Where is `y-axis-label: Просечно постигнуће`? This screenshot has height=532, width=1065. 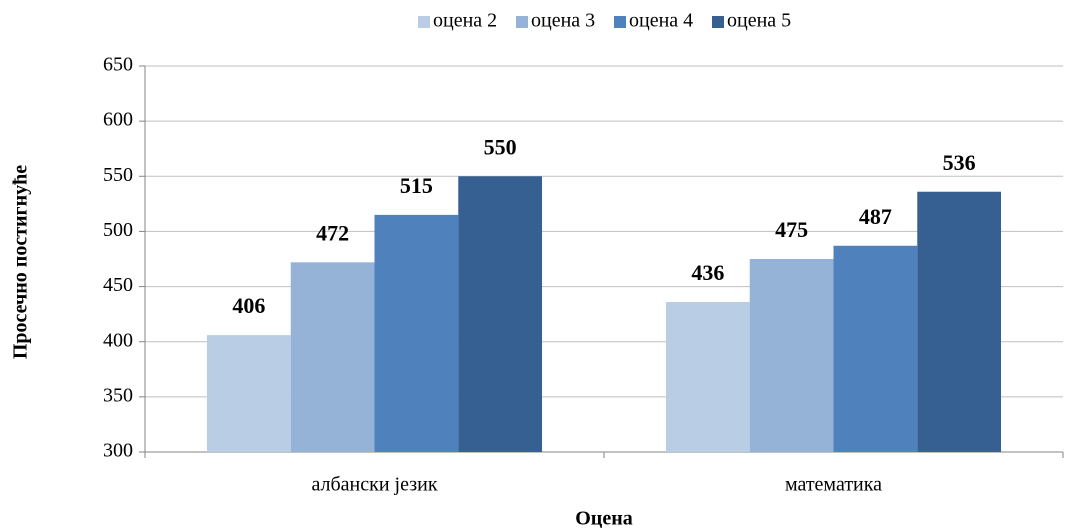
y-axis-label: Просечно постигнуће is located at coordinates (21, 262).